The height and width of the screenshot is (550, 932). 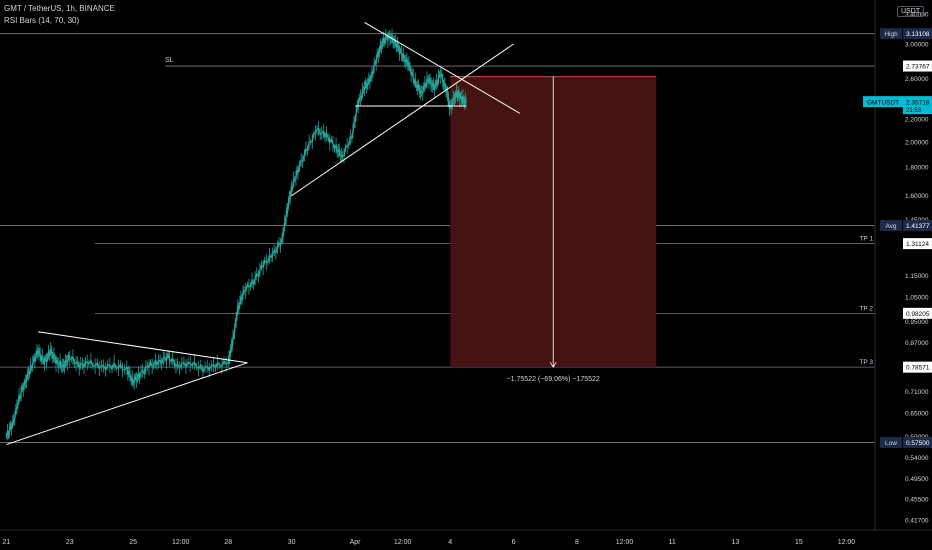 What do you see at coordinates (917, 479) in the screenshot?
I see `price-tick-label: 0.49500` at bounding box center [917, 479].